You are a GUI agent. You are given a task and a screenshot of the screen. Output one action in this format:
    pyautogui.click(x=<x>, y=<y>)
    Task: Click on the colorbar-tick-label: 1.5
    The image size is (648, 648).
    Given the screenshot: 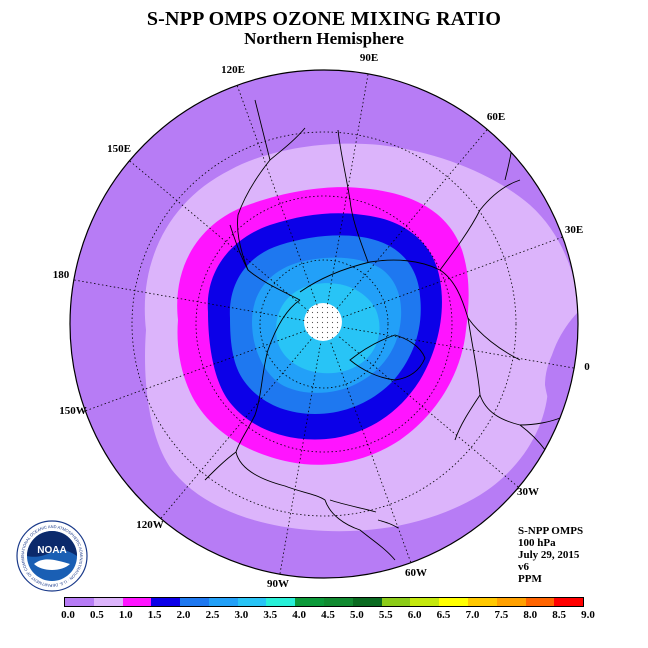 What is the action you would take?
    pyautogui.click(x=154, y=615)
    